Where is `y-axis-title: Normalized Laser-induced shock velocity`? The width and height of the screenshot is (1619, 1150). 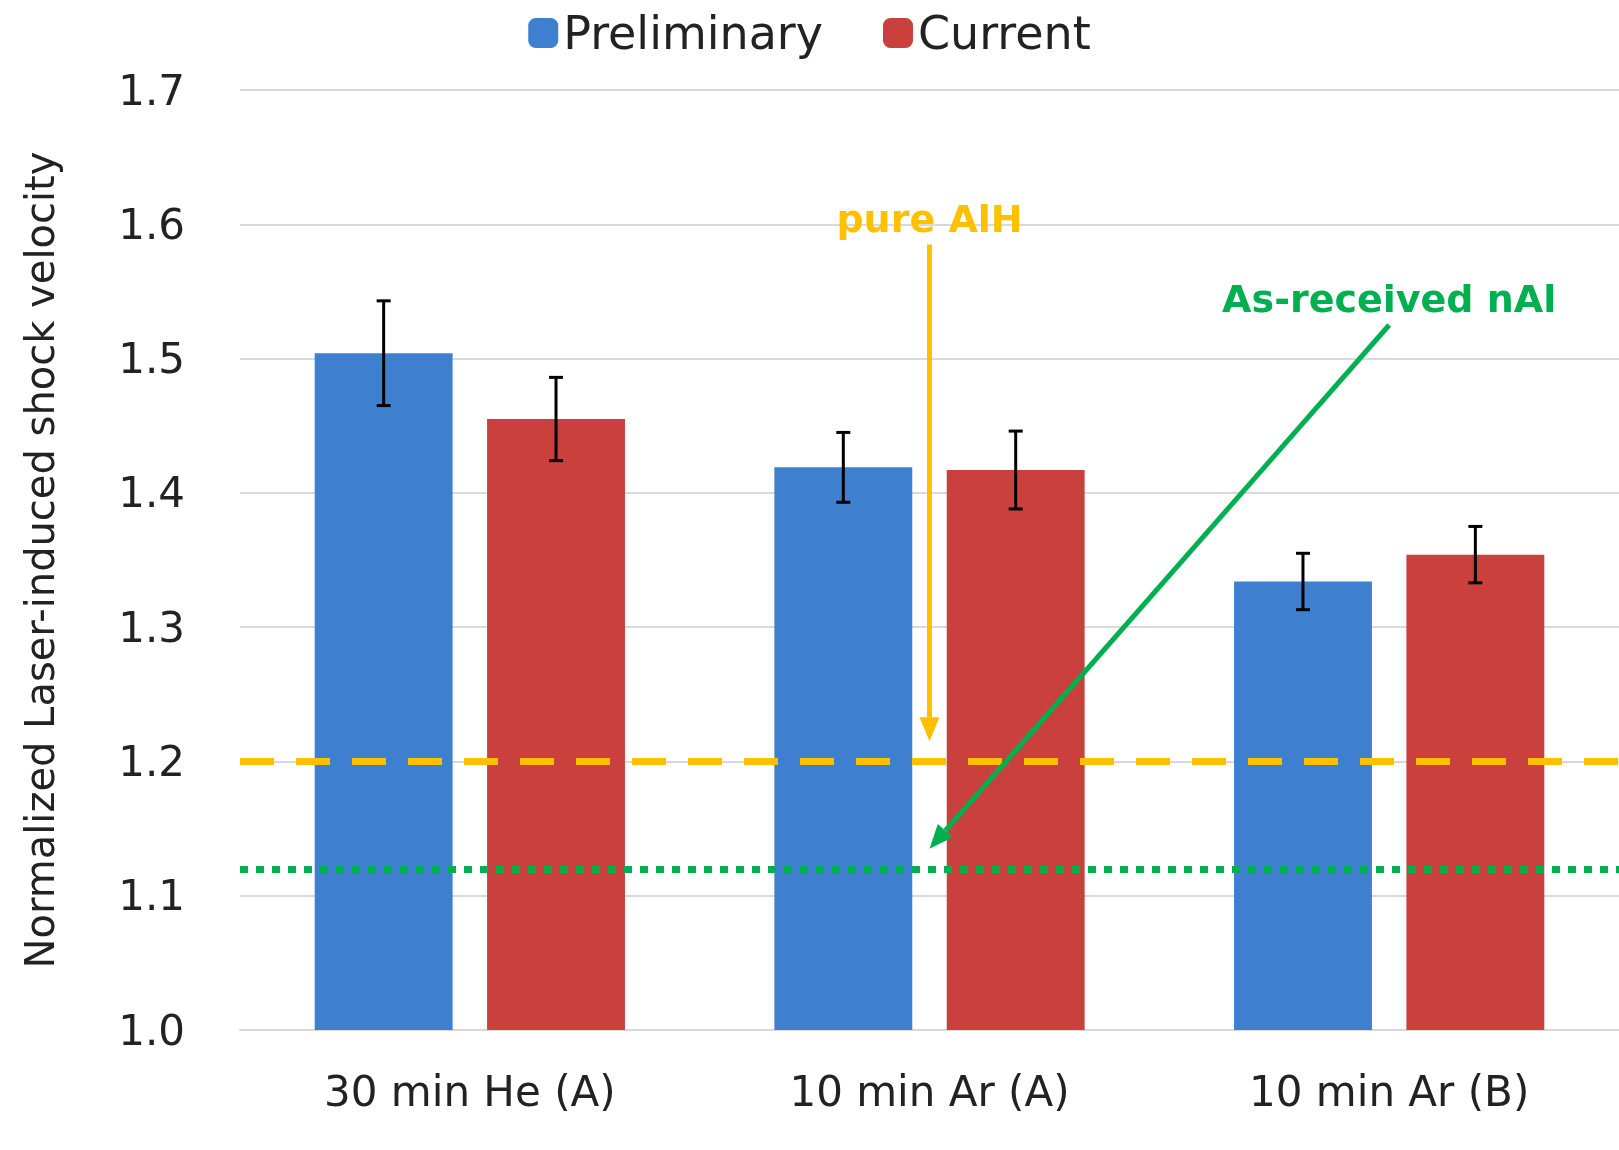 y-axis-title: Normalized Laser-induced shock velocity is located at coordinates (40, 560).